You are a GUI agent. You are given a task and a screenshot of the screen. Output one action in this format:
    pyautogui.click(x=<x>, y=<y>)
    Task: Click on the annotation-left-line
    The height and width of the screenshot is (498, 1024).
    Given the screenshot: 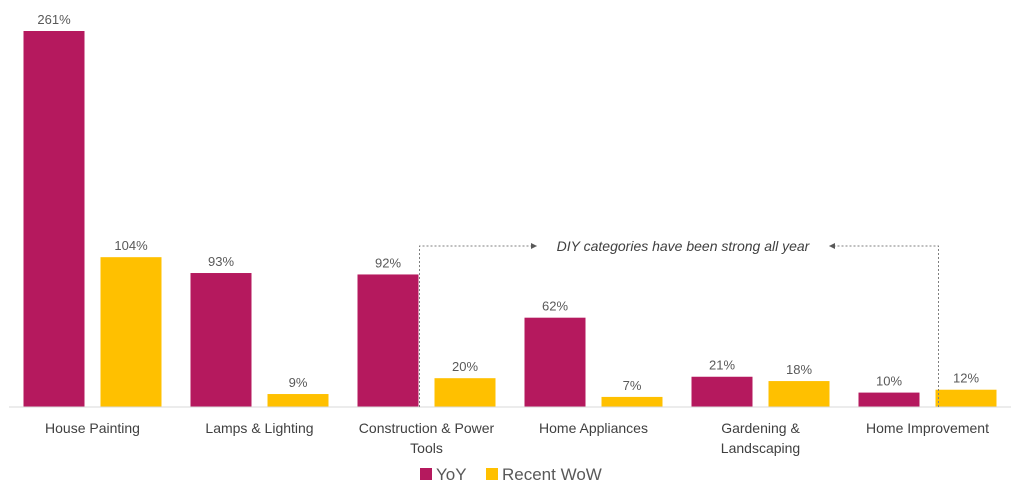 What is the action you would take?
    pyautogui.click(x=478, y=325)
    